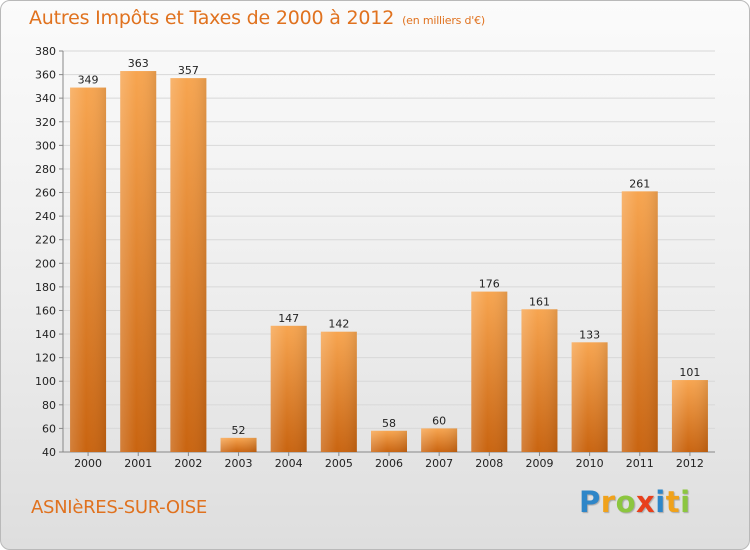  What do you see at coordinates (590, 463) in the screenshot?
I see `x-tick-label-2010: 2010` at bounding box center [590, 463].